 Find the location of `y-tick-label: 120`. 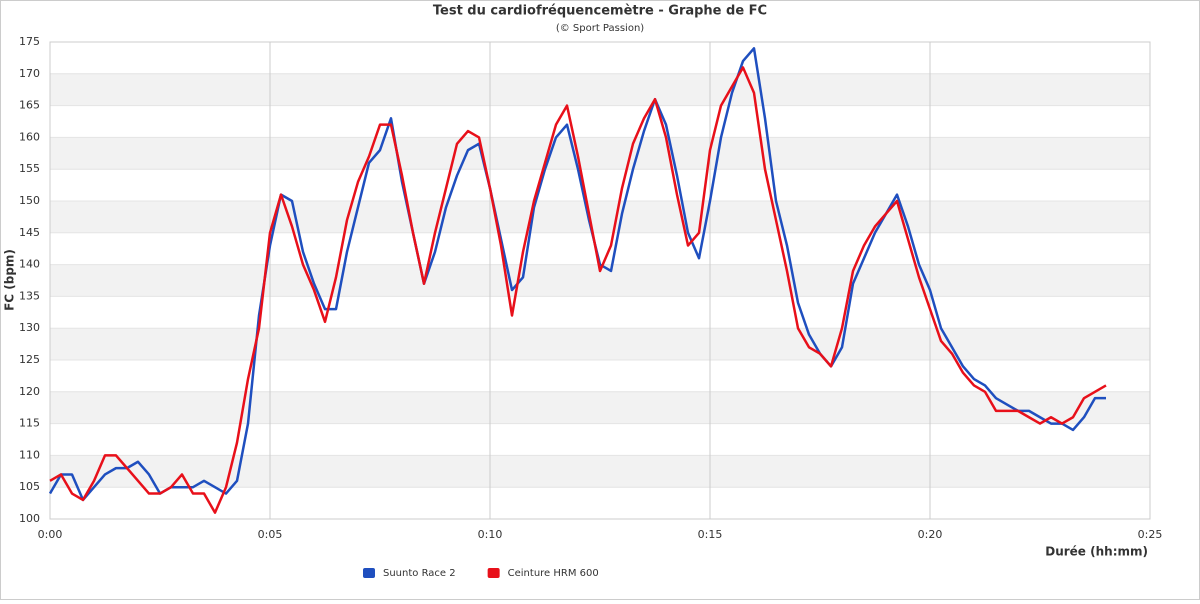

y-tick-label: 120 is located at coordinates (29, 391).